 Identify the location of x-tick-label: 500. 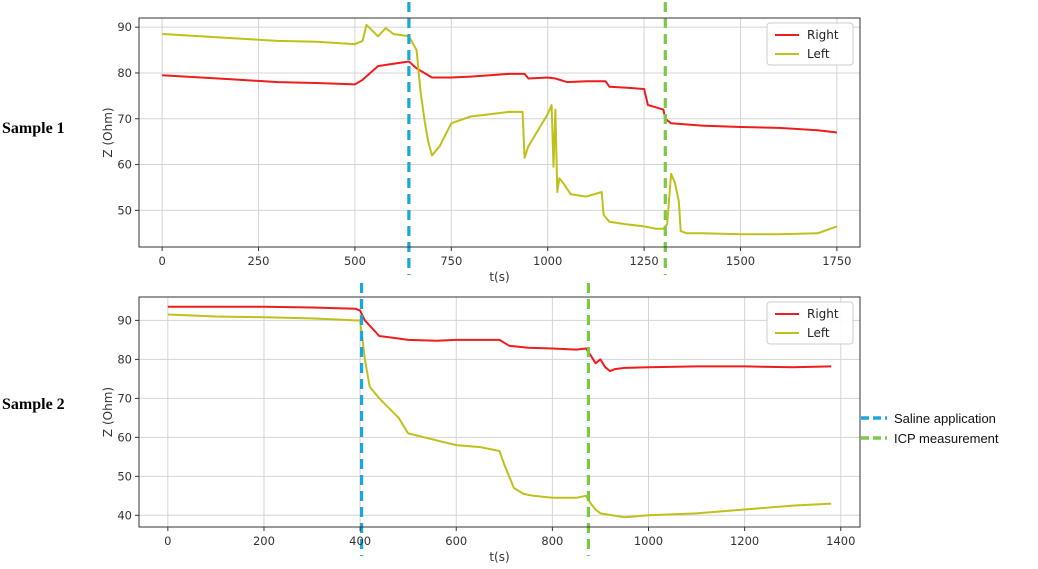
(355, 261).